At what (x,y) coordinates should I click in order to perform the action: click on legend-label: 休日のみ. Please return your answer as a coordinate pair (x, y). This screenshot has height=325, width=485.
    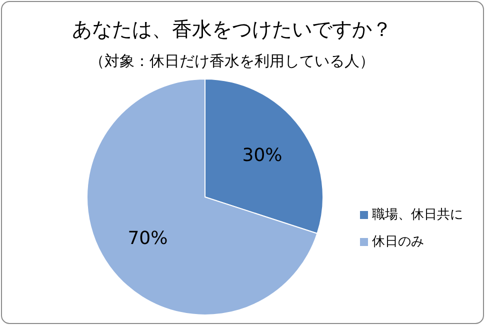
    Looking at the image, I should click on (398, 242).